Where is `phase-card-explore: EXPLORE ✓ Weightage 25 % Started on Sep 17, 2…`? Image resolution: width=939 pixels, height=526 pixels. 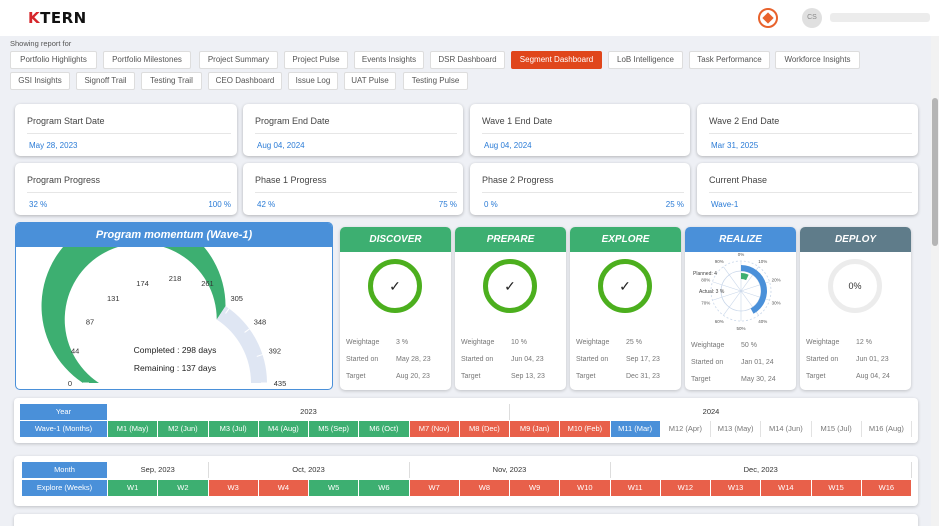 phase-card-explore: EXPLORE ✓ Weightage 25 % Started on Sep 17, 2… is located at coordinates (625, 308).